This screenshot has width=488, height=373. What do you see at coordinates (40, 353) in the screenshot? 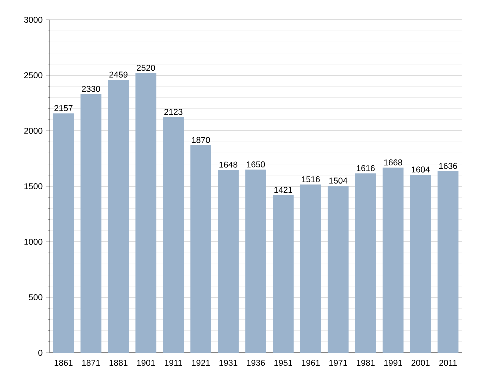
I see `y-tick-label: 0` at bounding box center [40, 353].